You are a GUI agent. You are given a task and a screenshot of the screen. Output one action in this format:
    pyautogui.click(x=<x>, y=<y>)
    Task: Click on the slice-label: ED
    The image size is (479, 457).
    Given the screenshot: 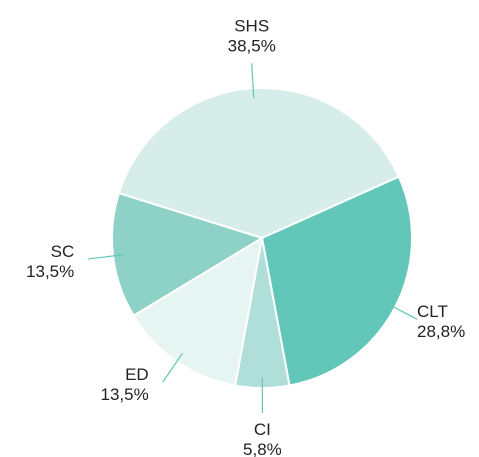 What is the action you would take?
    pyautogui.click(x=137, y=374)
    